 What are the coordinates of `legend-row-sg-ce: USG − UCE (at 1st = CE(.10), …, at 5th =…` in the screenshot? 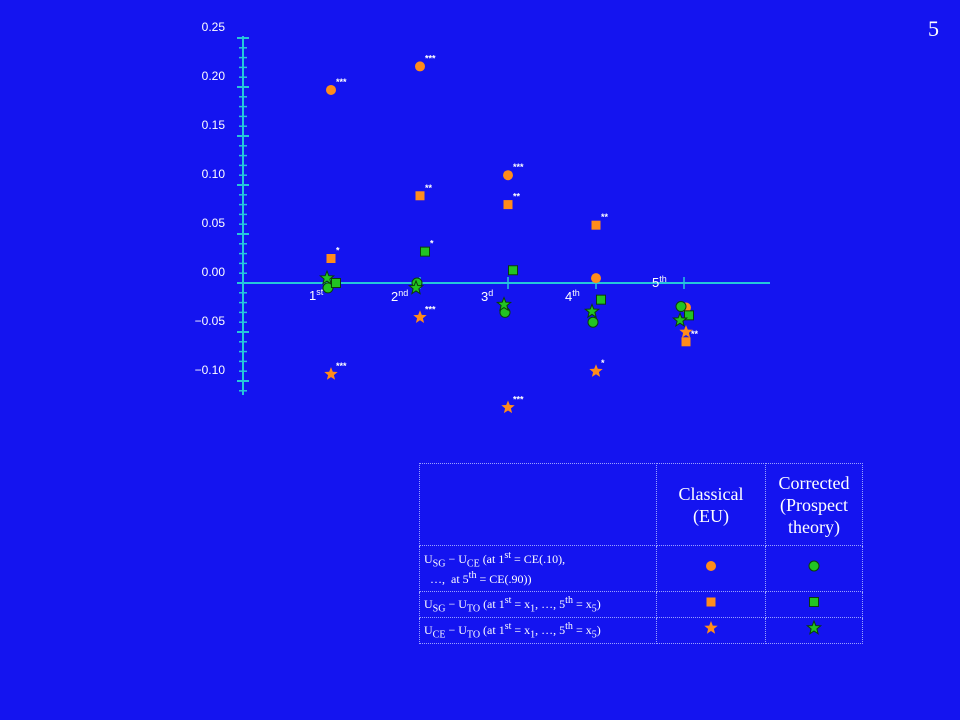 It's located at (641, 568).